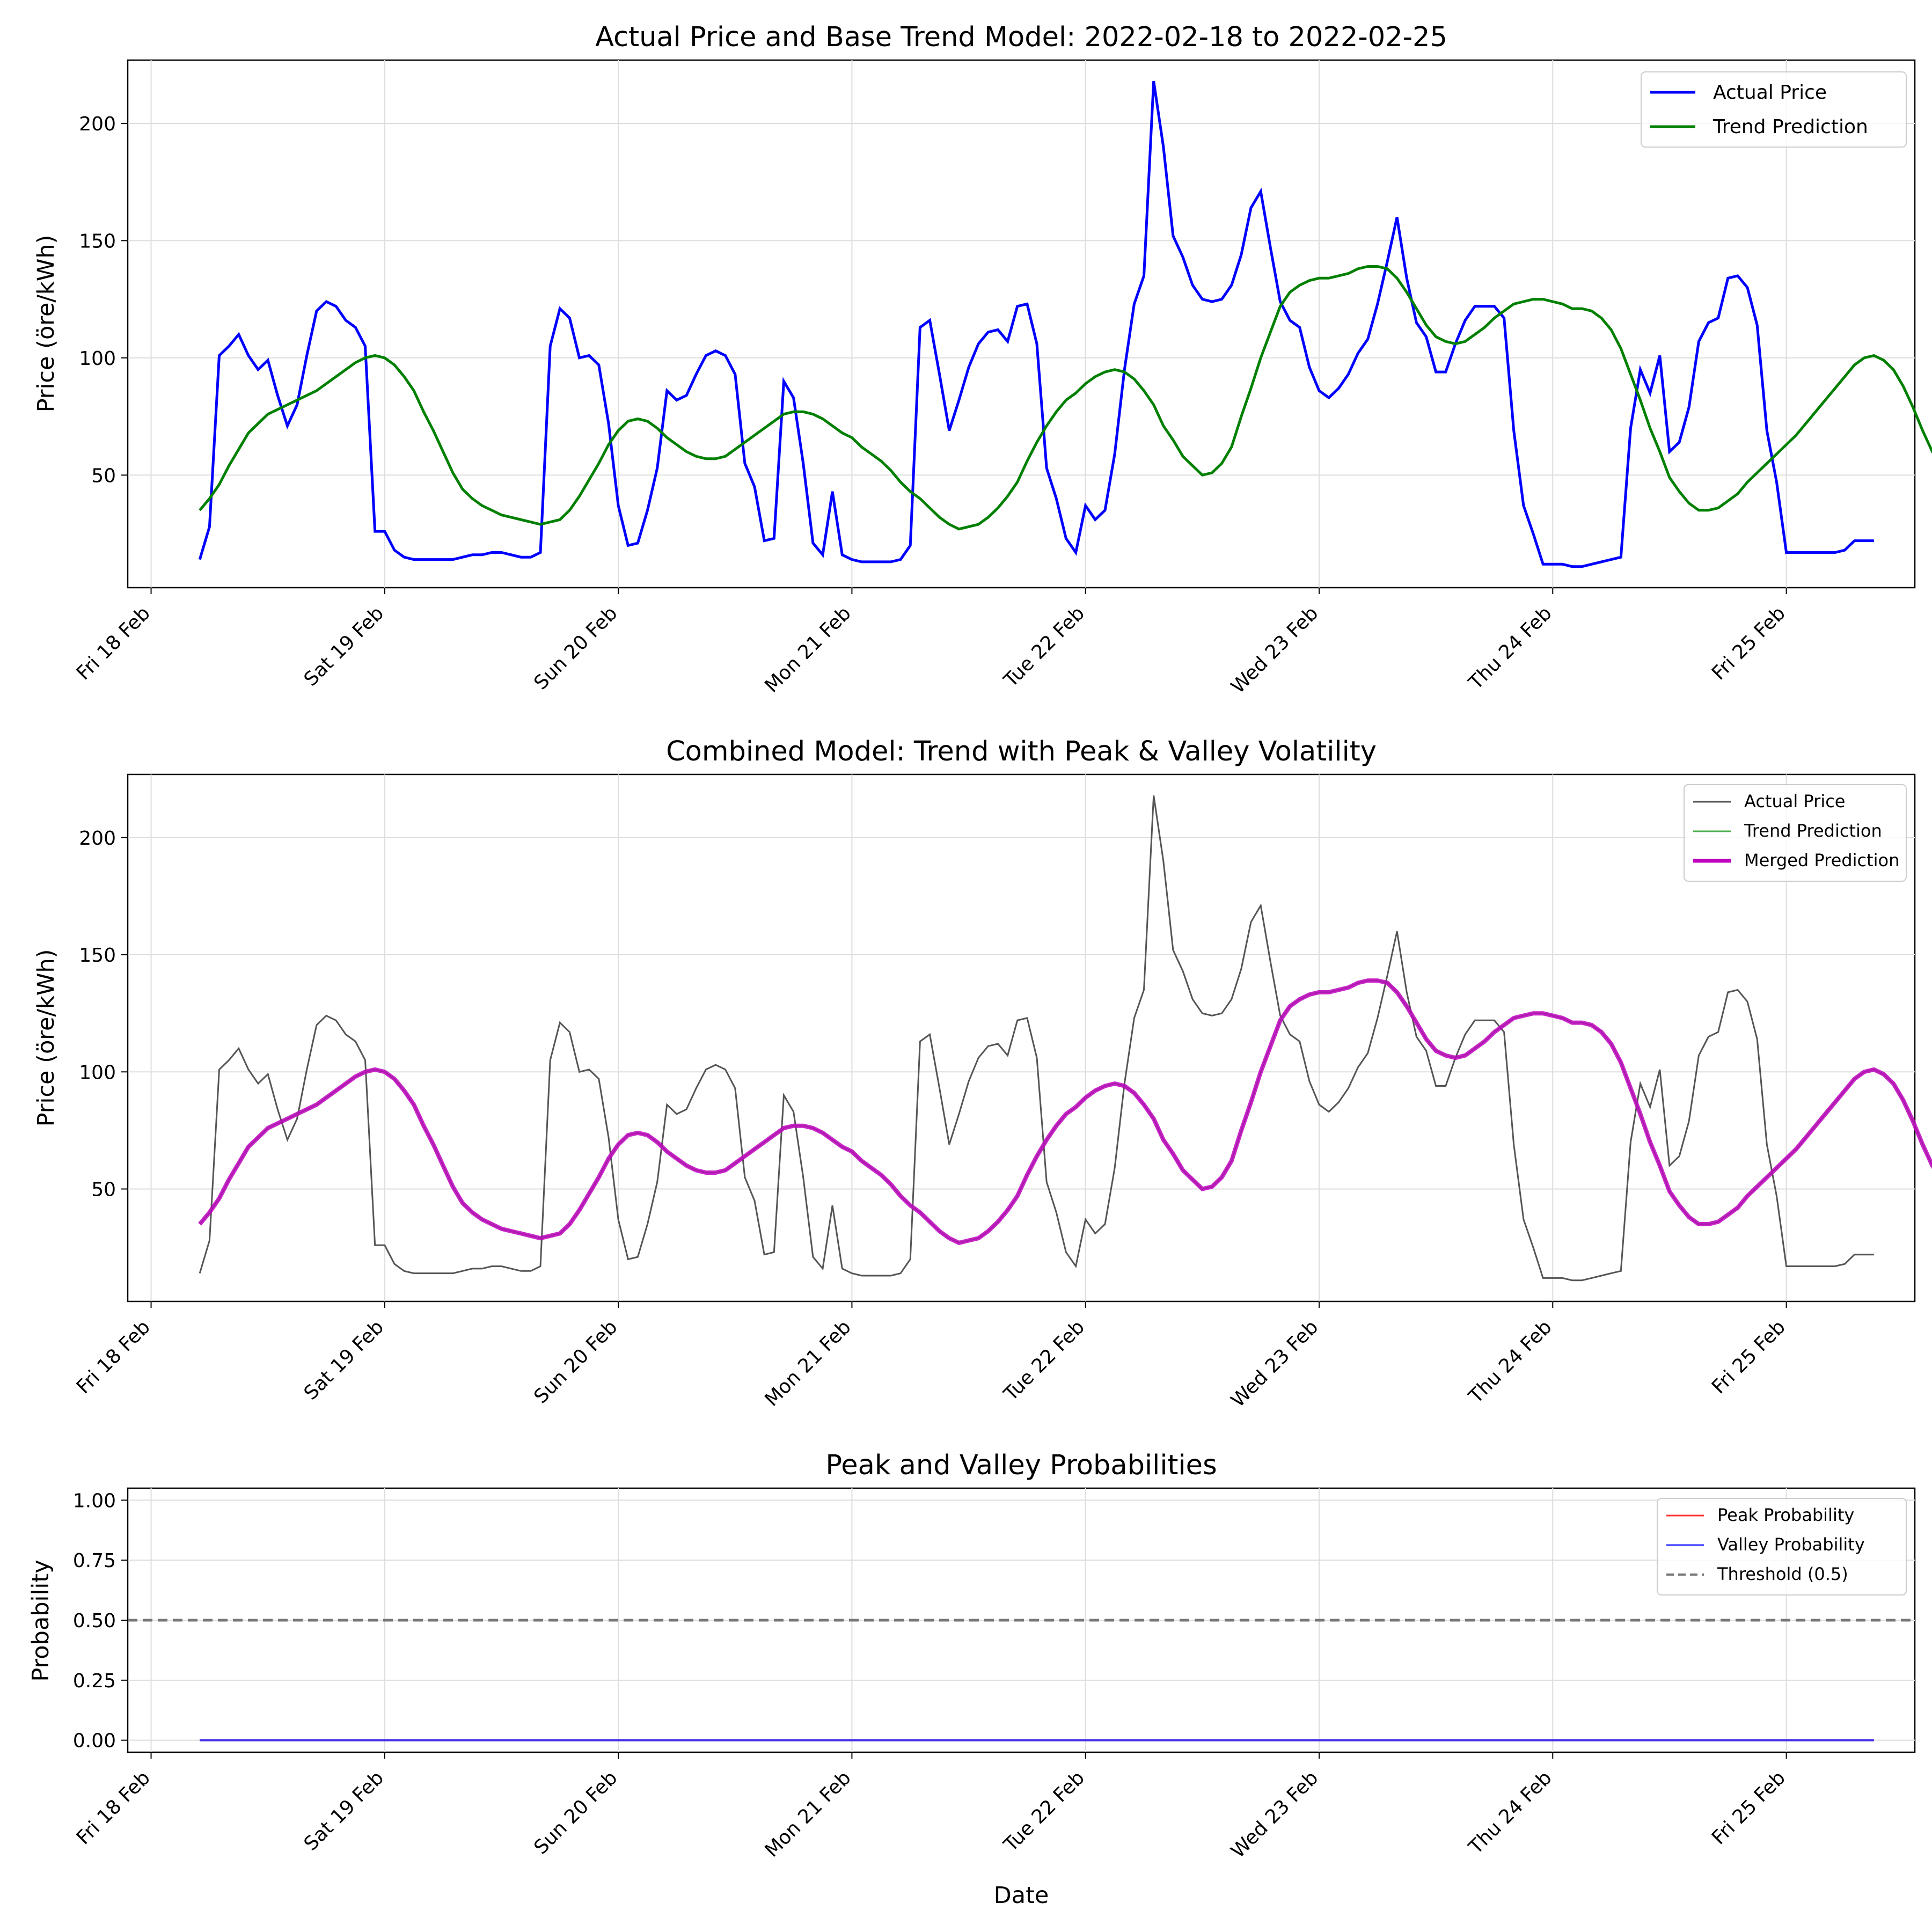 Image resolution: width=1932 pixels, height=1932 pixels. I want to click on legend-label-merged: Merged Prediction, so click(1821, 860).